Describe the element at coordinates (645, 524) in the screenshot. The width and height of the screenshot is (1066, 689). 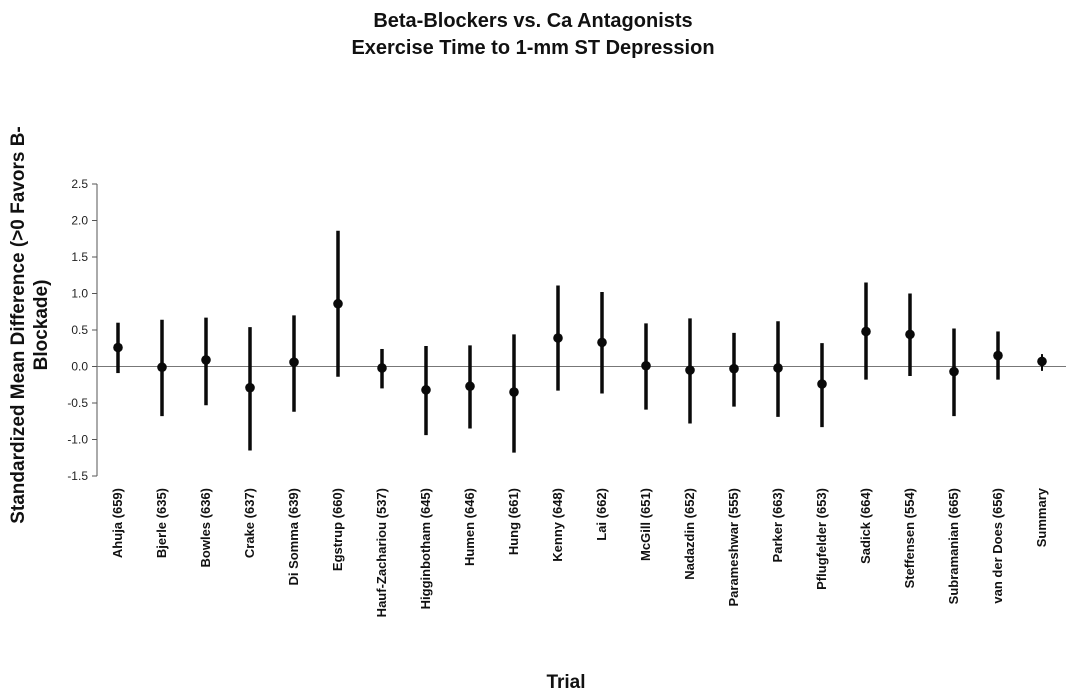
I see `trial-label: McGill (651)` at that location.